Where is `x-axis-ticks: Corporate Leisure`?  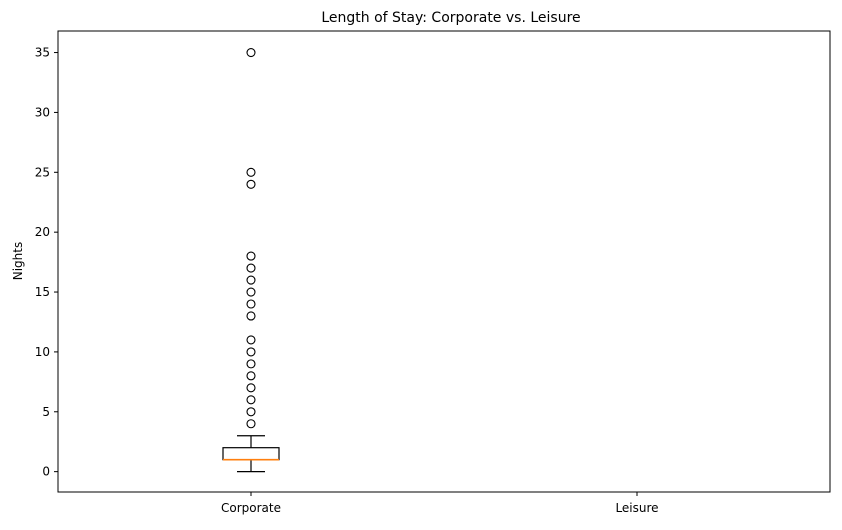 x-axis-ticks: Corporate Leisure is located at coordinates (440, 503).